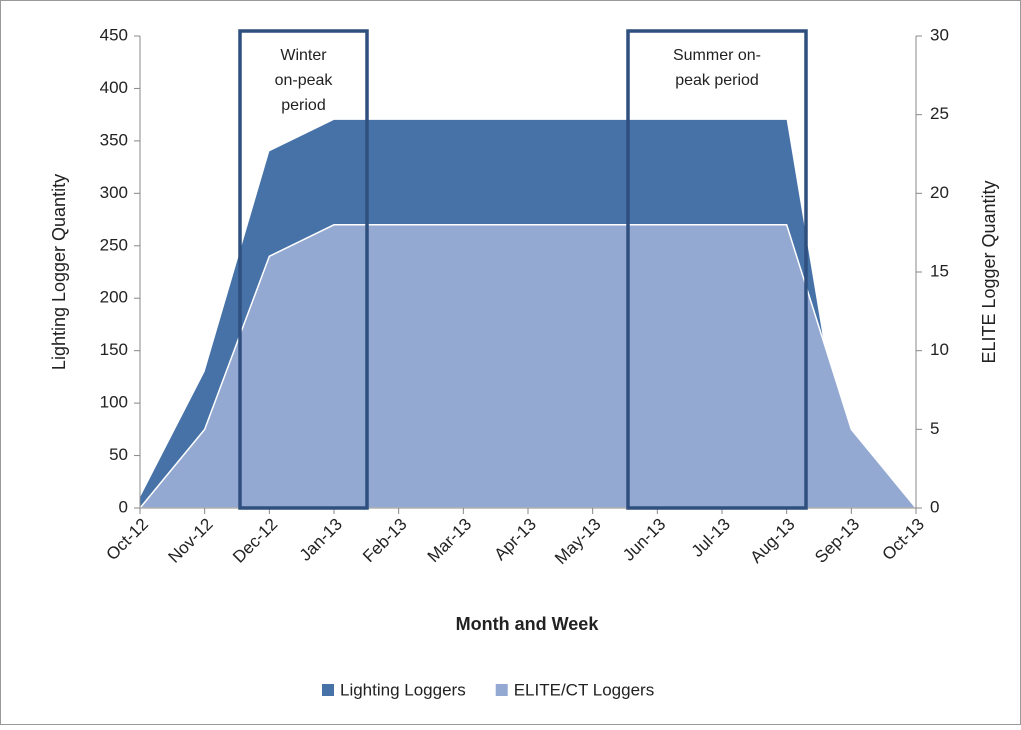  What do you see at coordinates (717, 80) in the screenshot?
I see `annotation-text: peak period` at bounding box center [717, 80].